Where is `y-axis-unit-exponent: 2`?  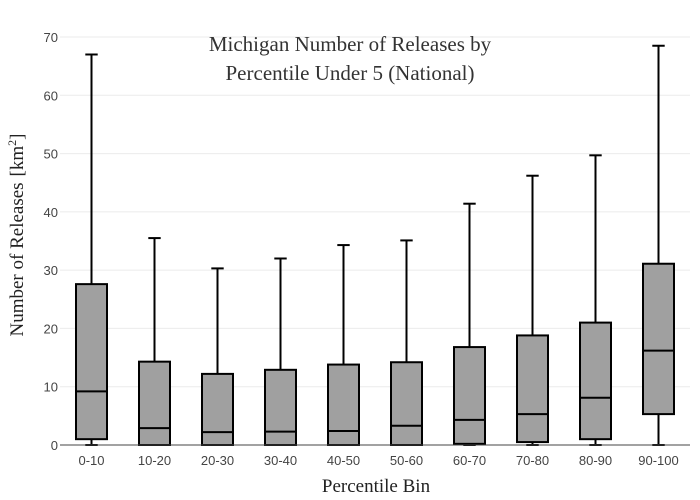 y-axis-unit-exponent: 2 is located at coordinates (12, 143).